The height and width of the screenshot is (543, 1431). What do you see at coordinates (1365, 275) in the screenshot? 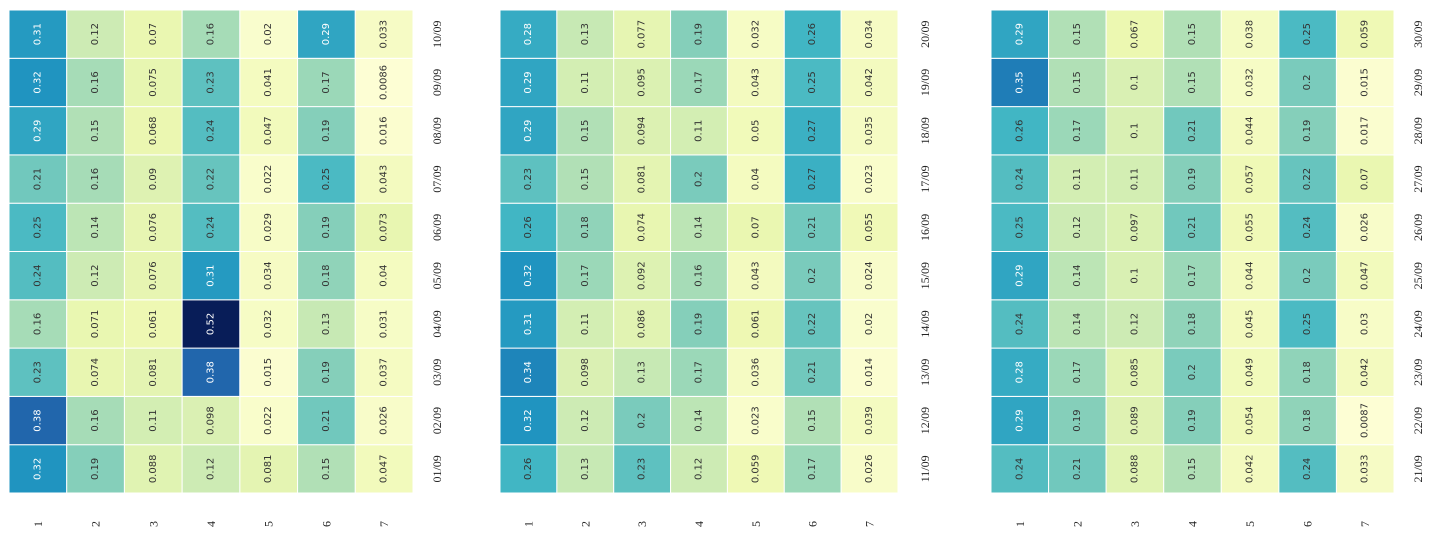
I see `cell-value-label: 0.047` at bounding box center [1365, 275].